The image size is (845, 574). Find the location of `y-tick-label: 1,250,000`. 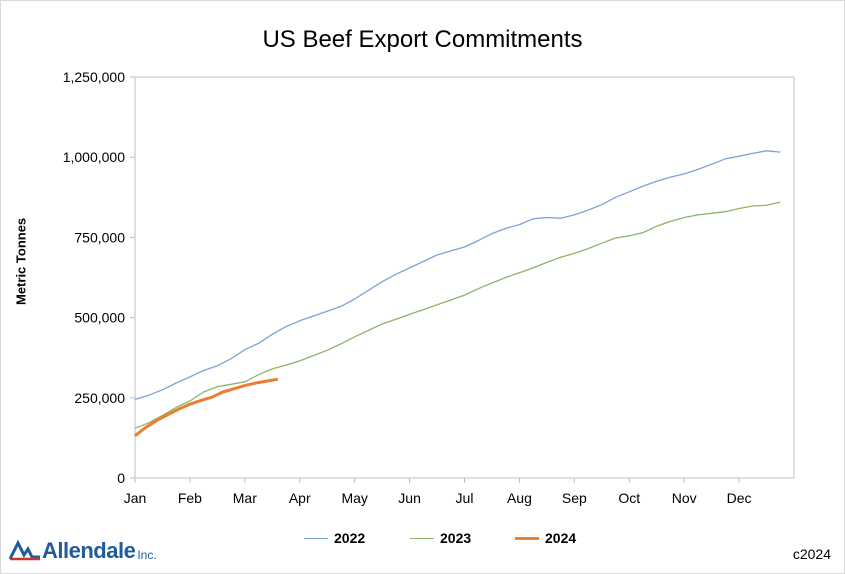

y-tick-label: 1,250,000 is located at coordinates (94, 77).